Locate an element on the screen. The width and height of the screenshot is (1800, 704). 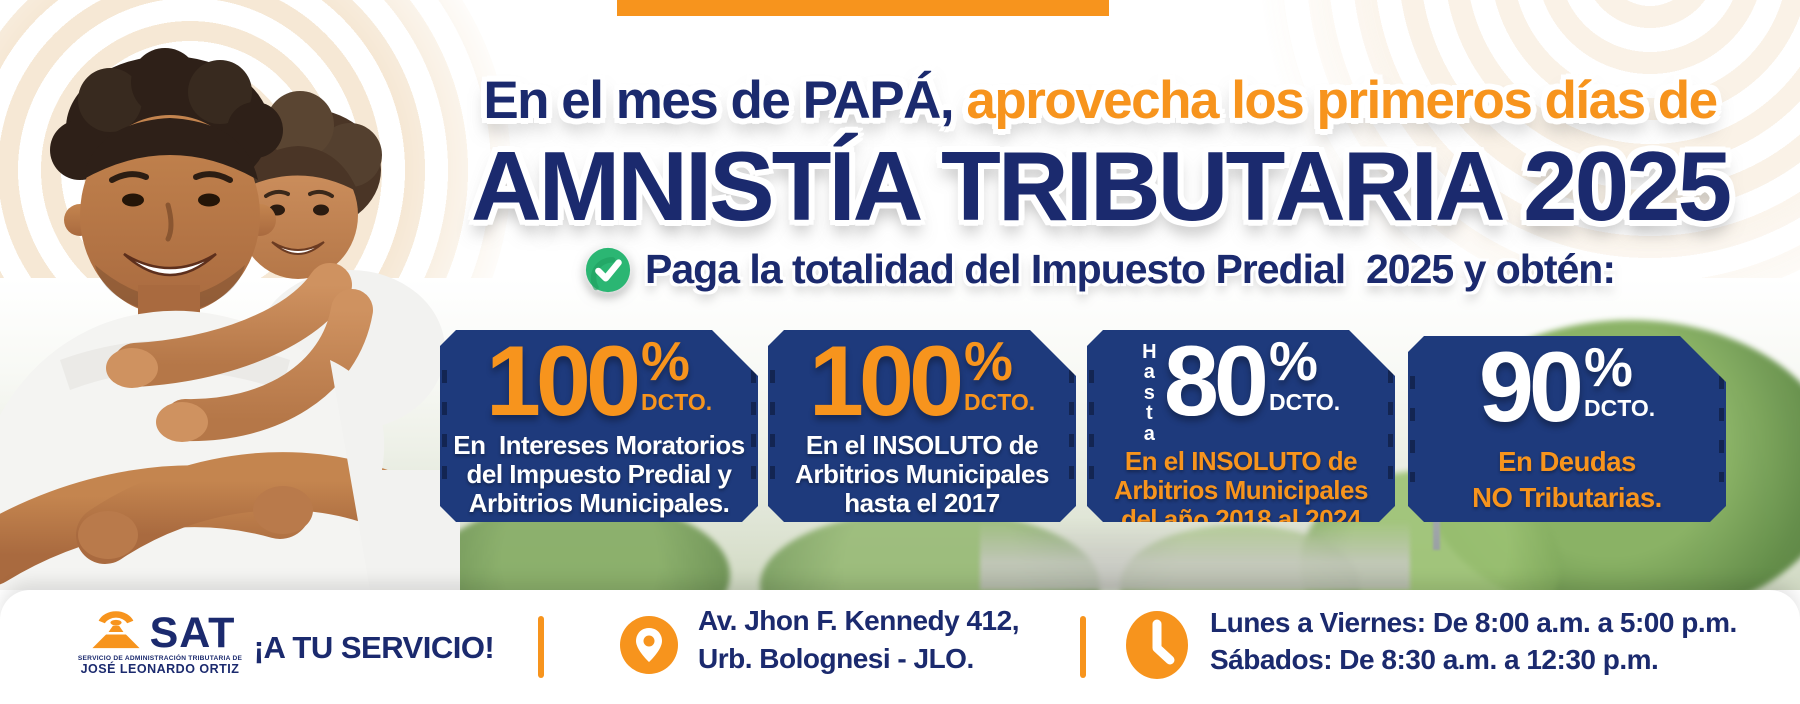
card-desc-line: hasta el 2017 is located at coordinates (922, 503).